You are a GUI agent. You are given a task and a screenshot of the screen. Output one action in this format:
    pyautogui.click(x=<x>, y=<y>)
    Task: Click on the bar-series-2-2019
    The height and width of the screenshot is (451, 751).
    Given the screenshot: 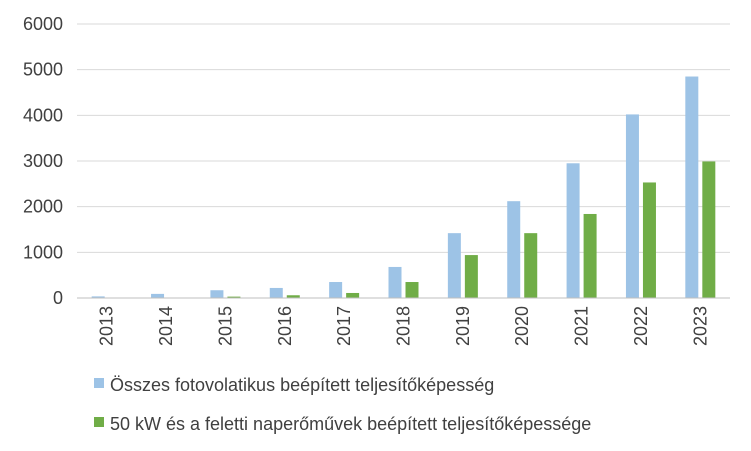 What is the action you would take?
    pyautogui.click(x=471, y=276)
    